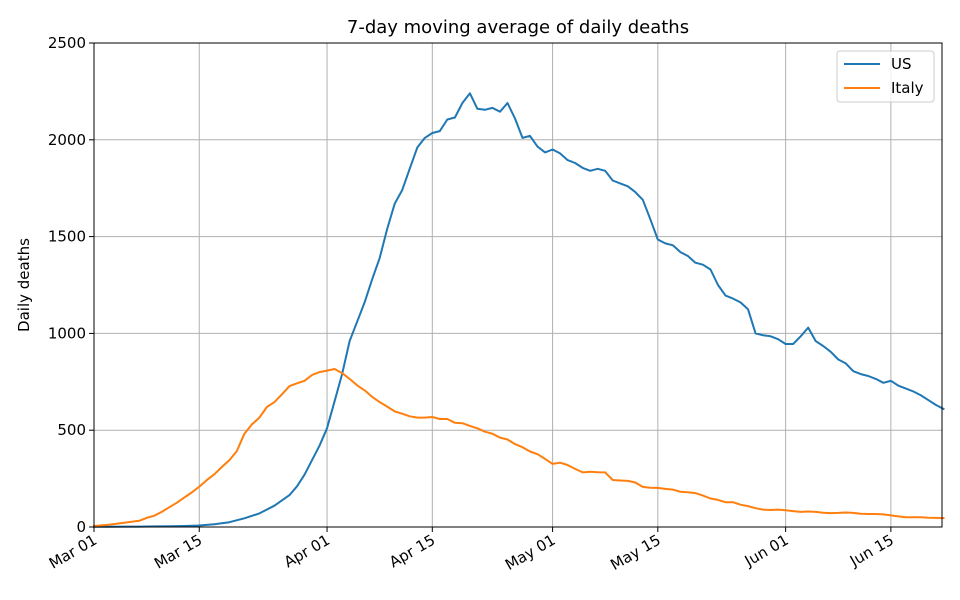 The image size is (960, 600). What do you see at coordinates (885, 76) in the screenshot?
I see `legend: US Italy` at bounding box center [885, 76].